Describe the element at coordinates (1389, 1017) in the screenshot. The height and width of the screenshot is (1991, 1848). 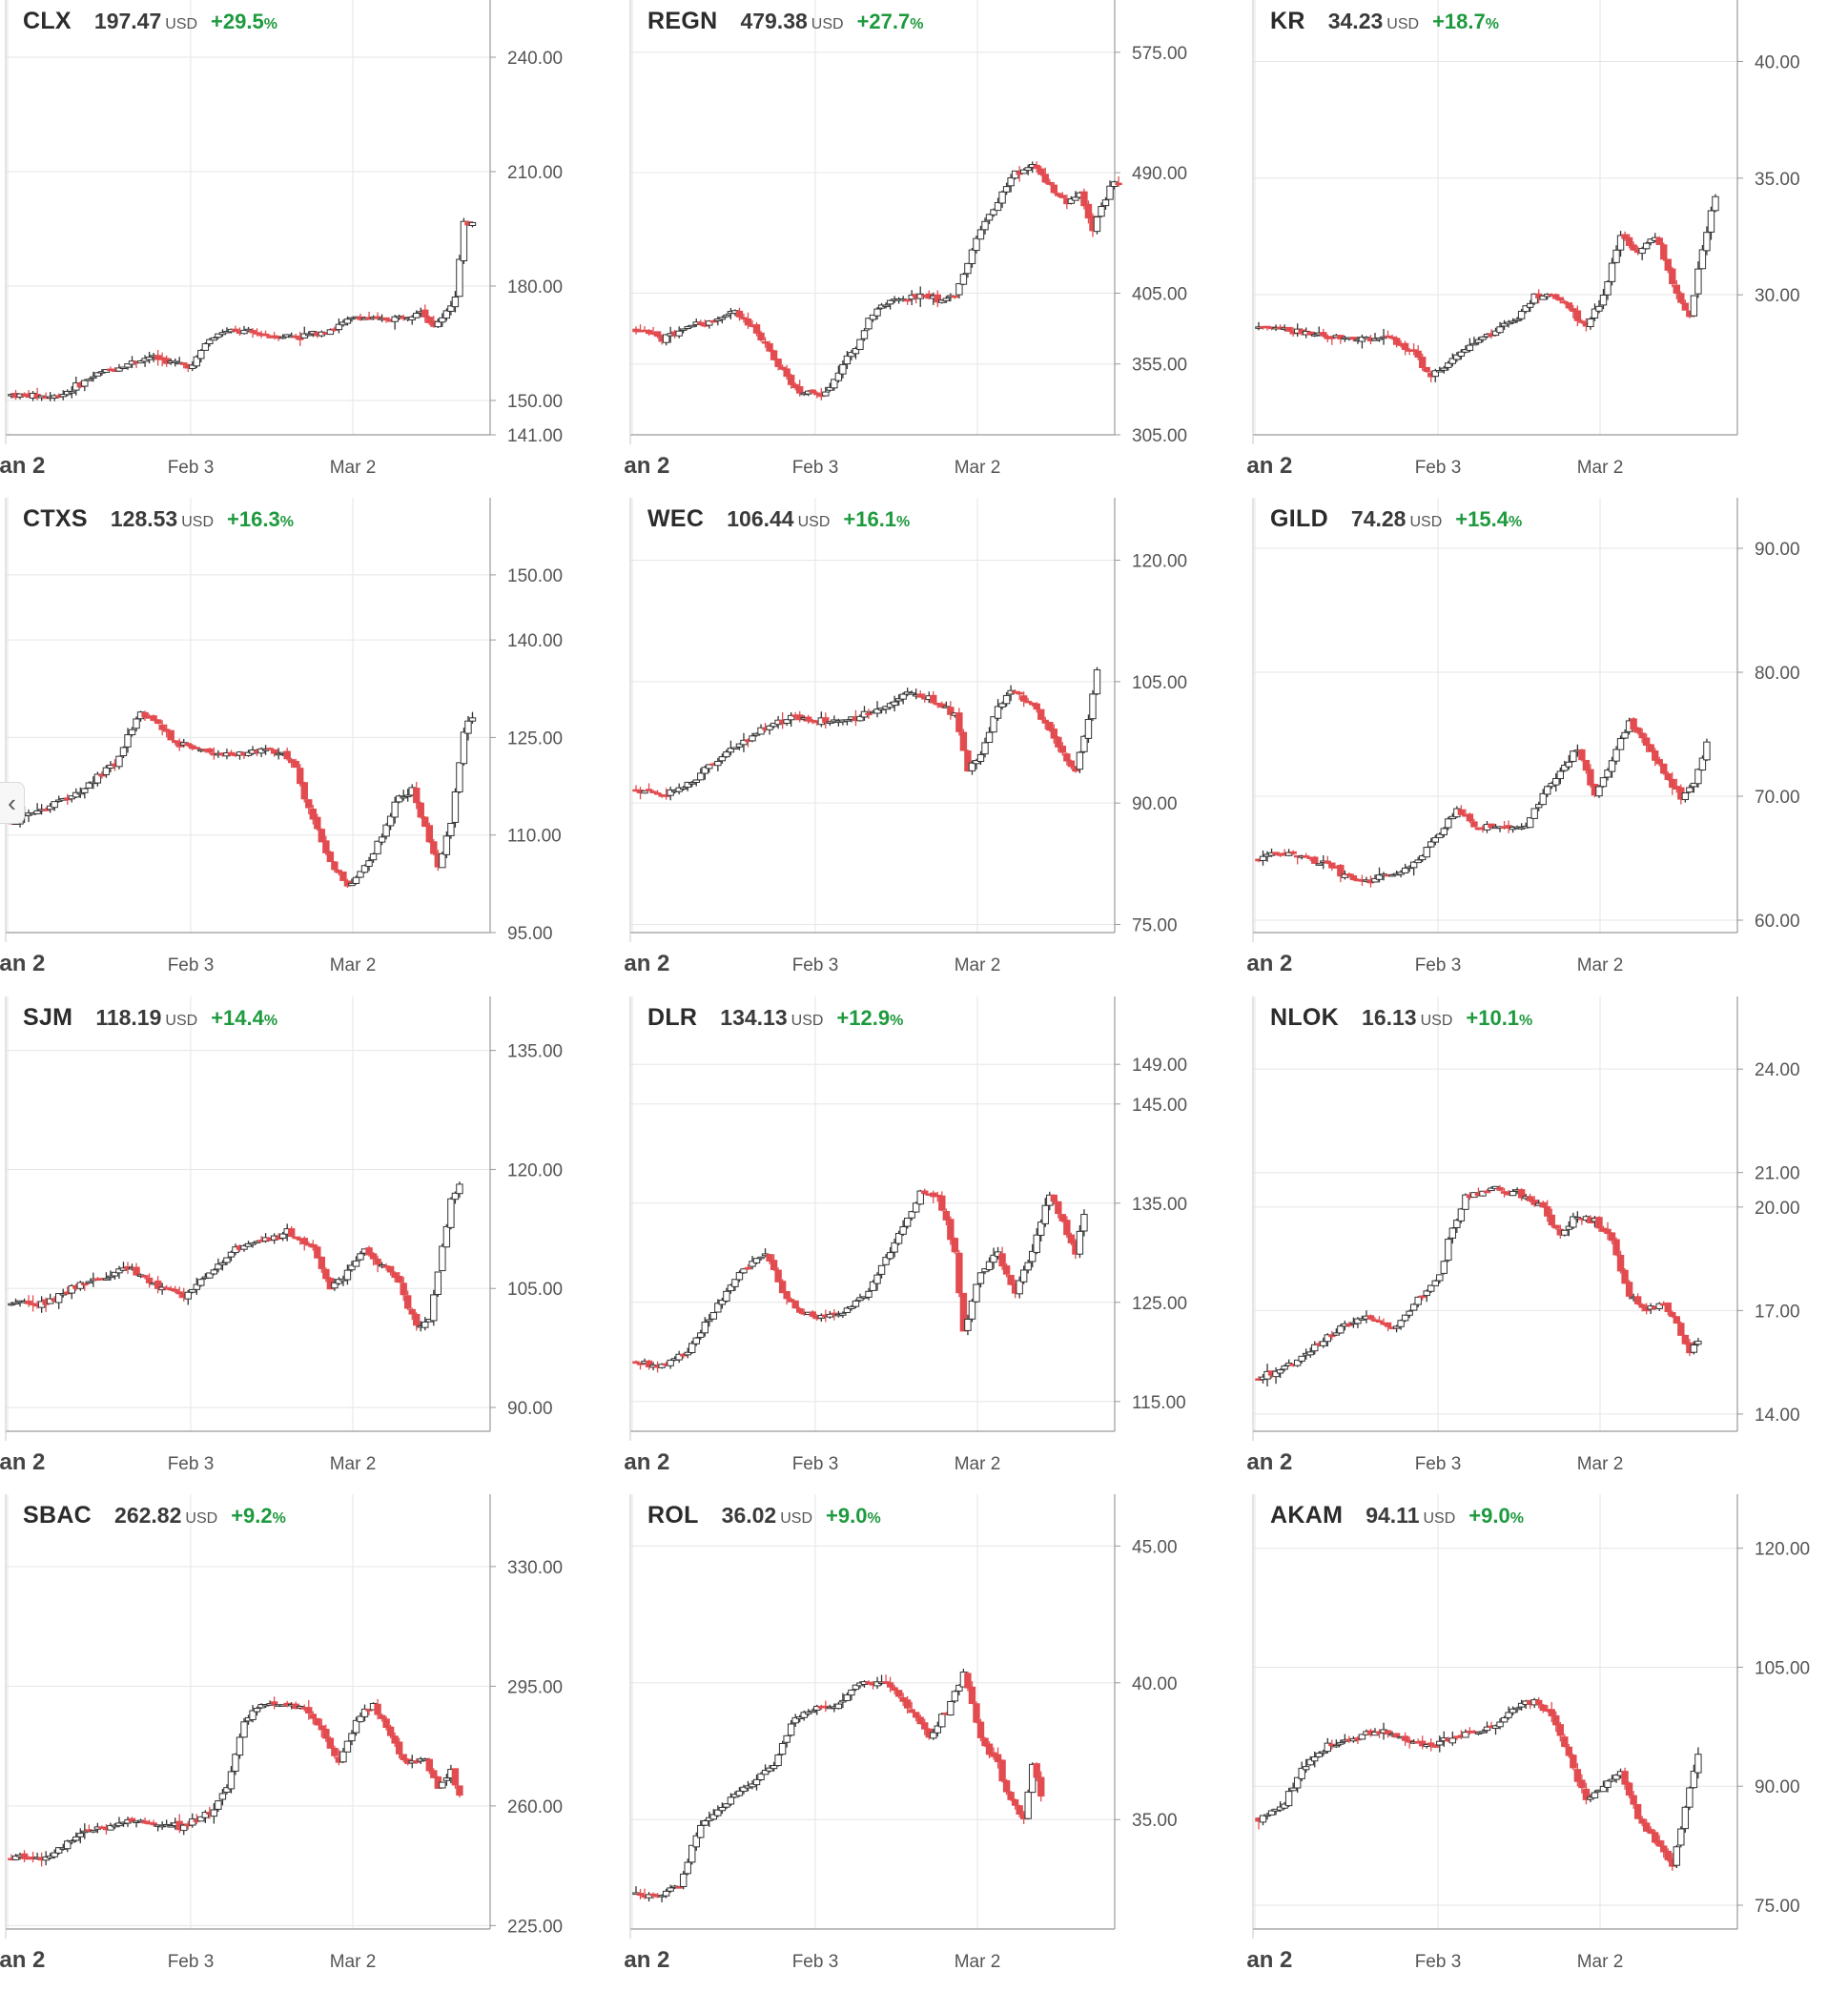
I see `last-price: 16.13` at that location.